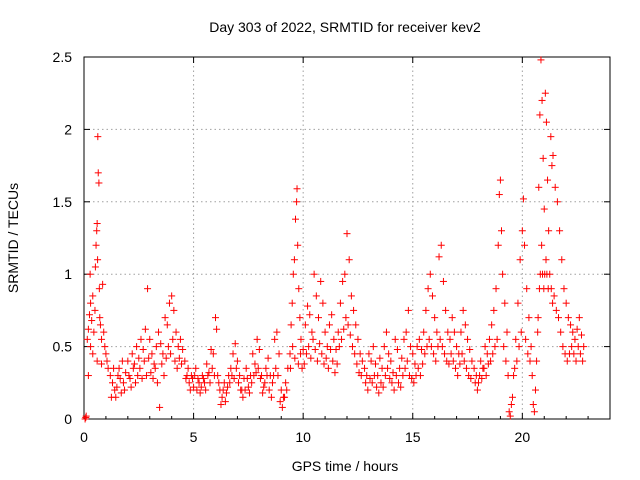 Image resolution: width=640 pixels, height=480 pixels. Describe the element at coordinates (63, 57) in the screenshot. I see `y-tick-label: 2.5` at that location.